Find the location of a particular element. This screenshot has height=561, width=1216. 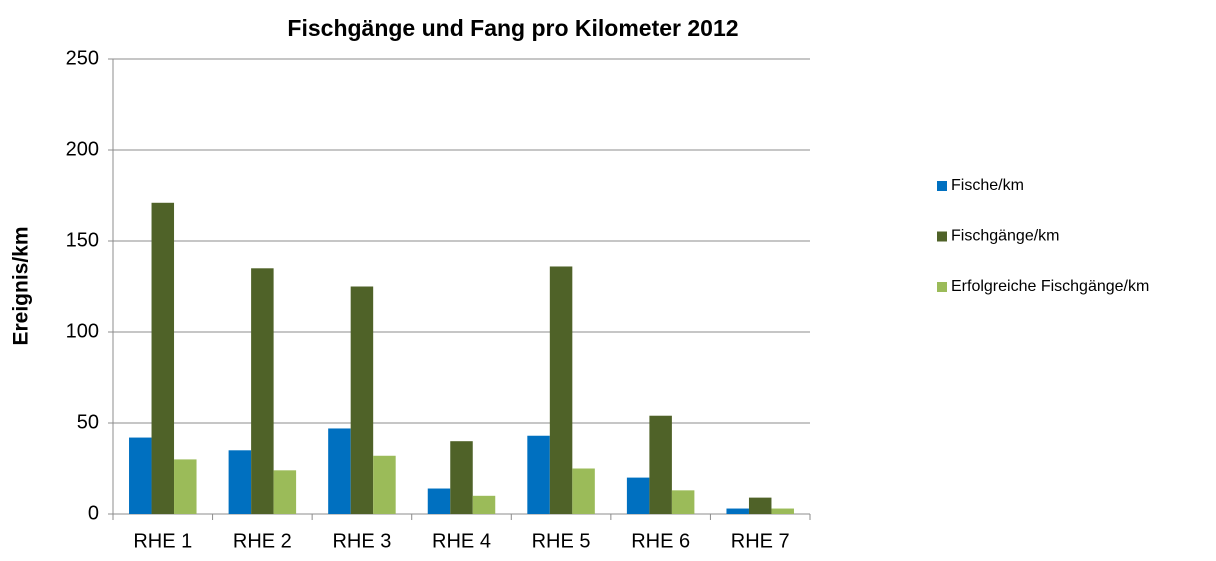

y-tick-label: 50 is located at coordinates (88, 422).